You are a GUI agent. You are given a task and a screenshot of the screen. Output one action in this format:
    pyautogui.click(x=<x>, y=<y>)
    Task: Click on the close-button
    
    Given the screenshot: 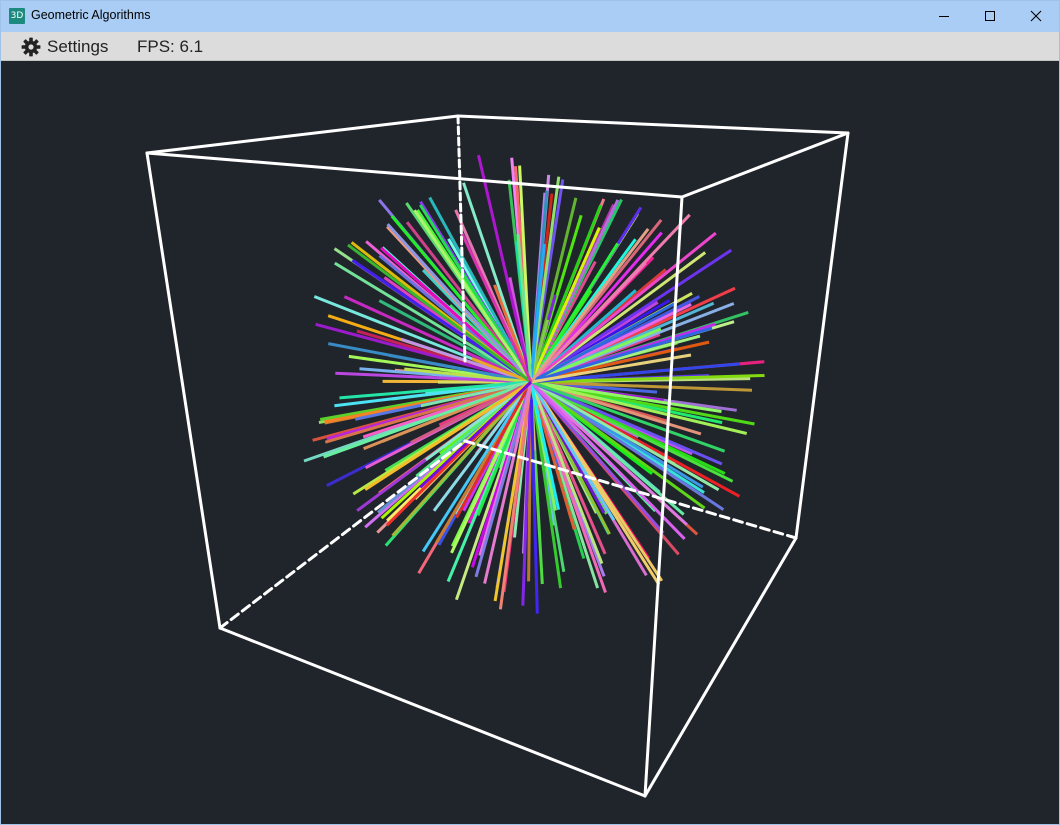 What is the action you would take?
    pyautogui.click(x=1036, y=16)
    